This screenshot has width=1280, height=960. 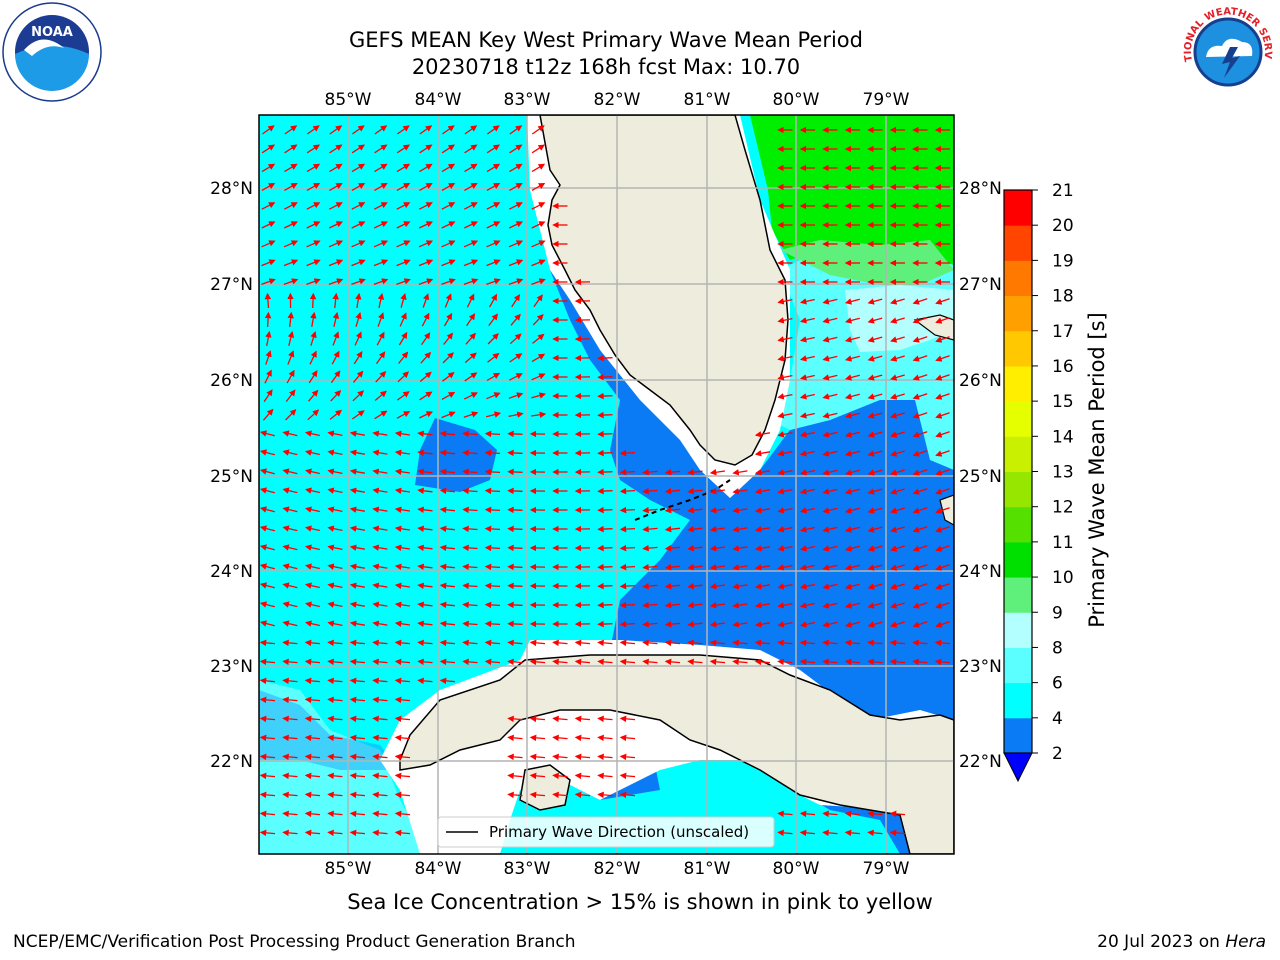 What do you see at coordinates (348, 869) in the screenshot?
I see `lon-label: 85°W` at bounding box center [348, 869].